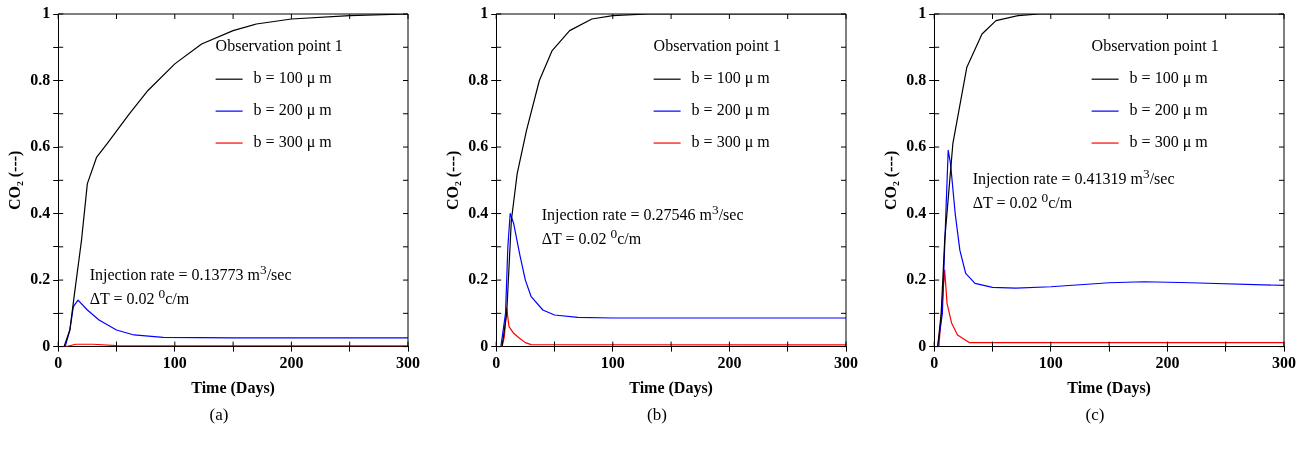  Describe the element at coordinates (190, 273) in the screenshot. I see `annotation: Injection rate = 0.13773 m$^{3}$/sec` at that location.